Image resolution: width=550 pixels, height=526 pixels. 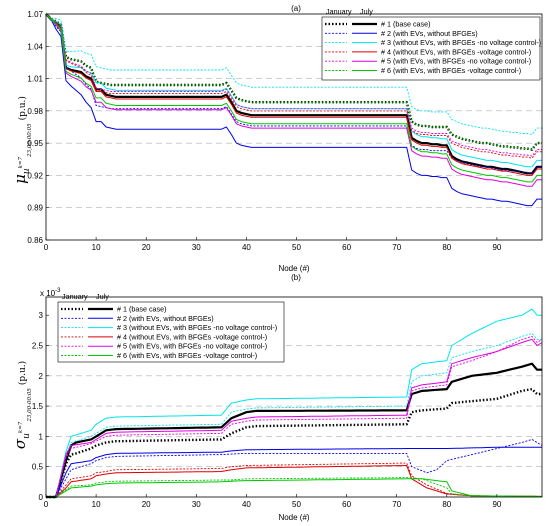 What do you see at coordinates (35, 175) in the screenshot?
I see `y-tick-label: 0.92` at bounding box center [35, 175].